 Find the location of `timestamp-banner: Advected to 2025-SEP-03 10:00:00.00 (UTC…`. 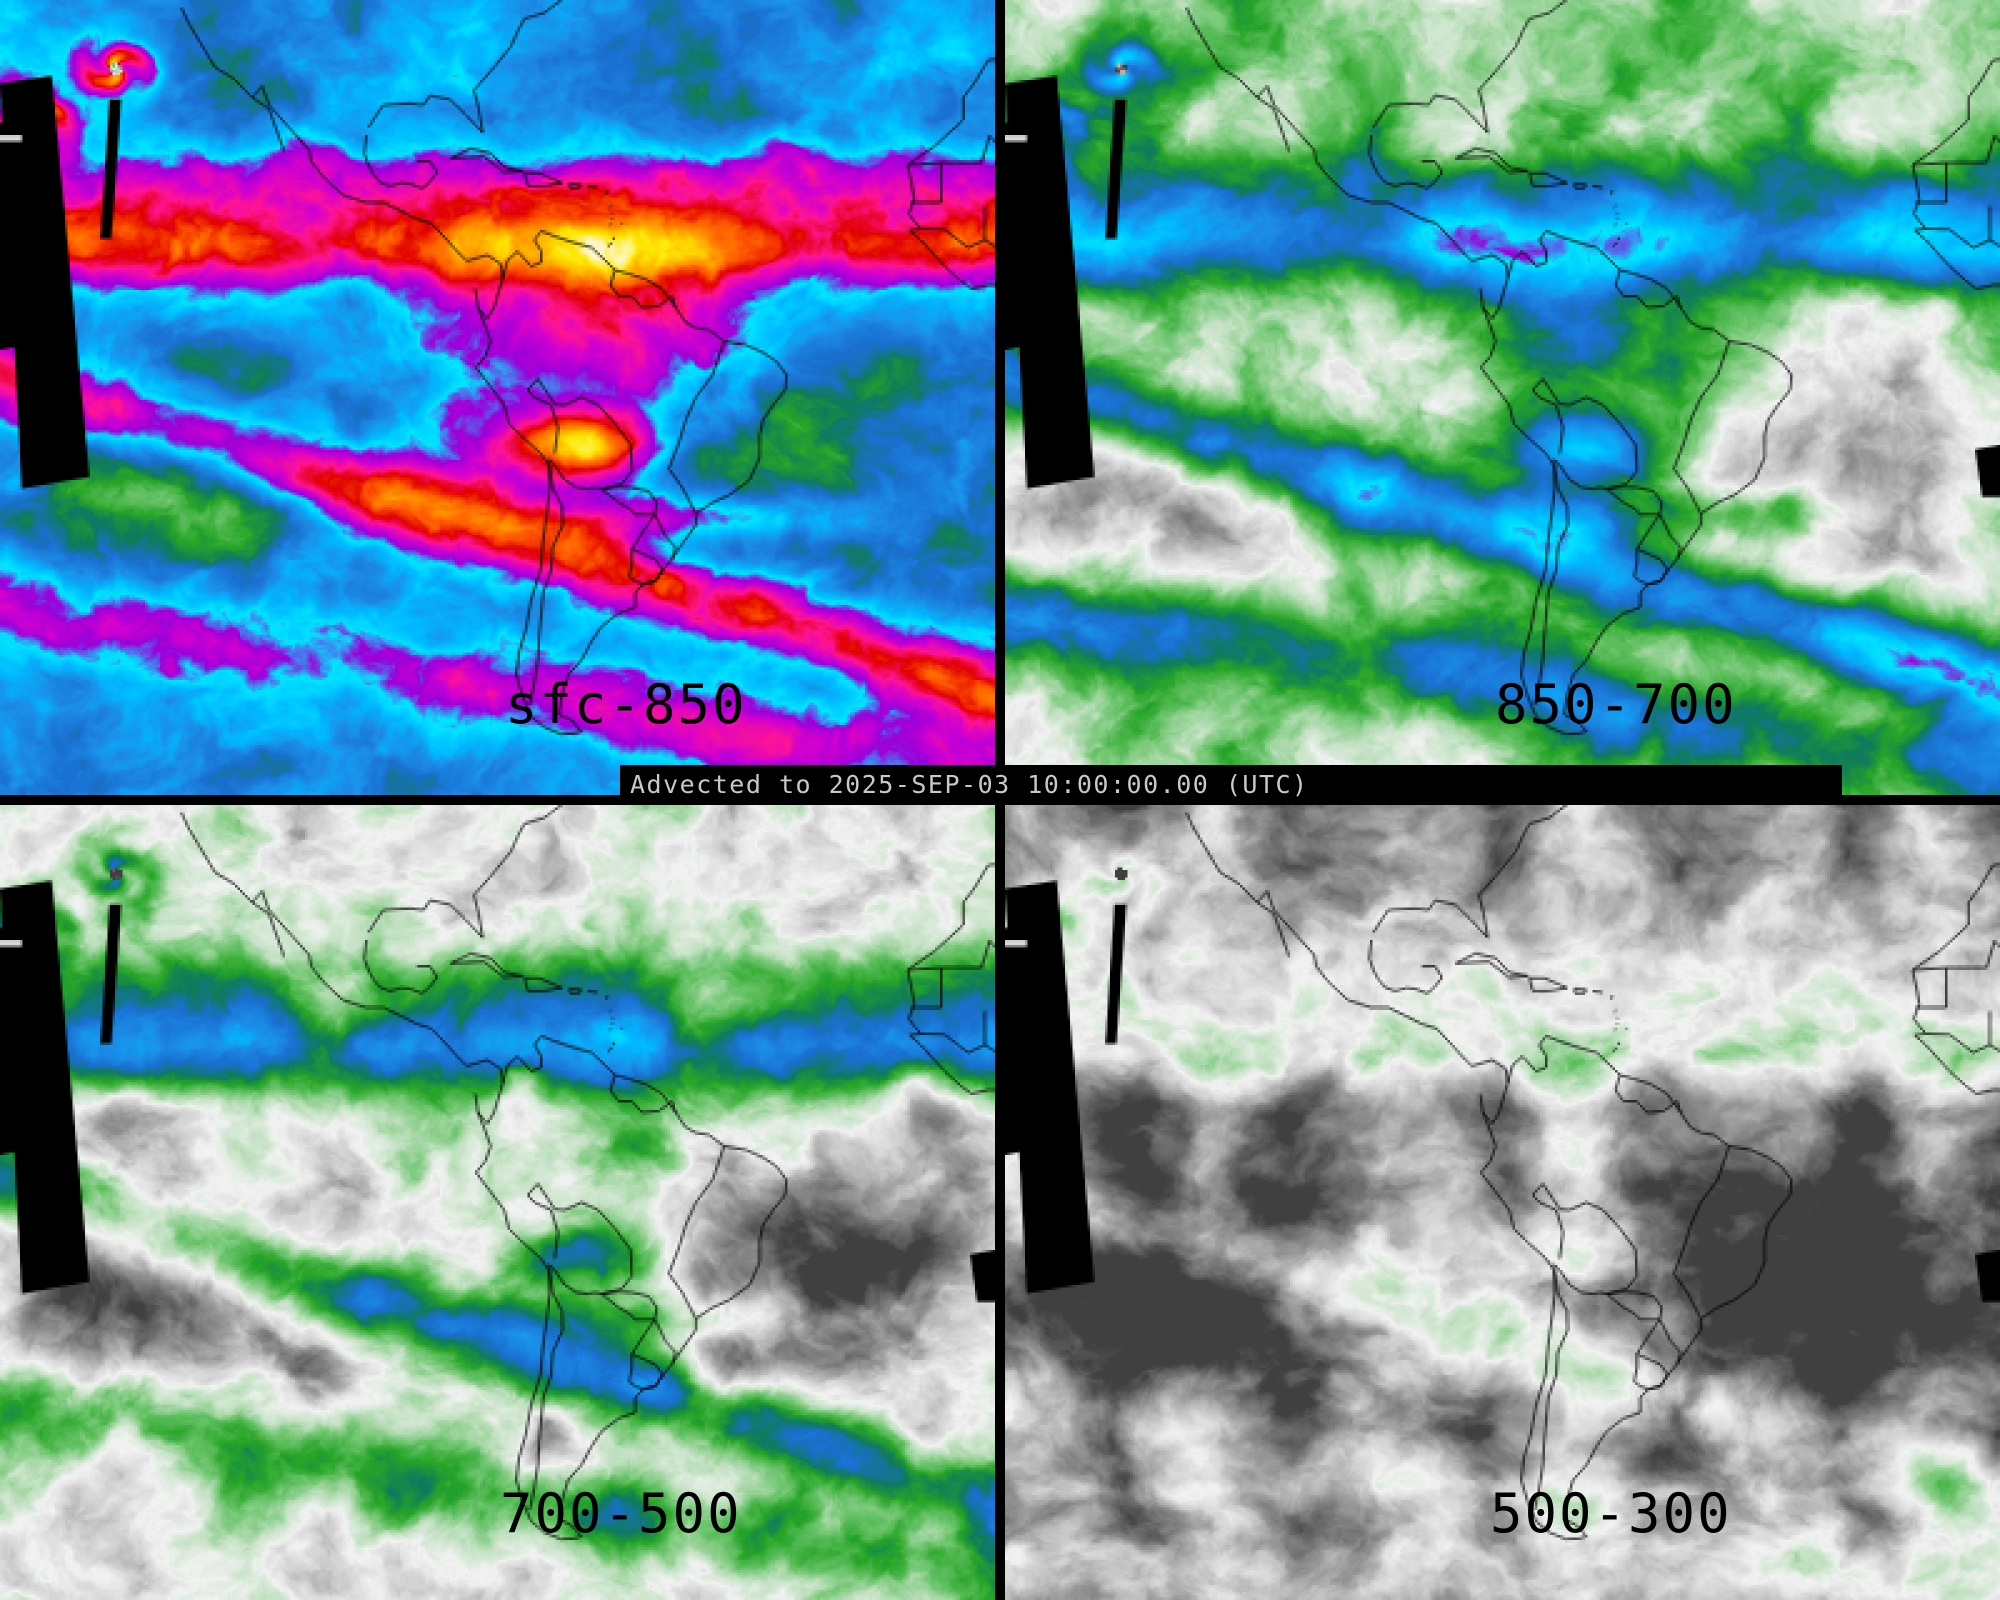

timestamp-banner: Advected to 2025-SEP-03 10:00:00.00 (UTC… is located at coordinates (1231, 784).